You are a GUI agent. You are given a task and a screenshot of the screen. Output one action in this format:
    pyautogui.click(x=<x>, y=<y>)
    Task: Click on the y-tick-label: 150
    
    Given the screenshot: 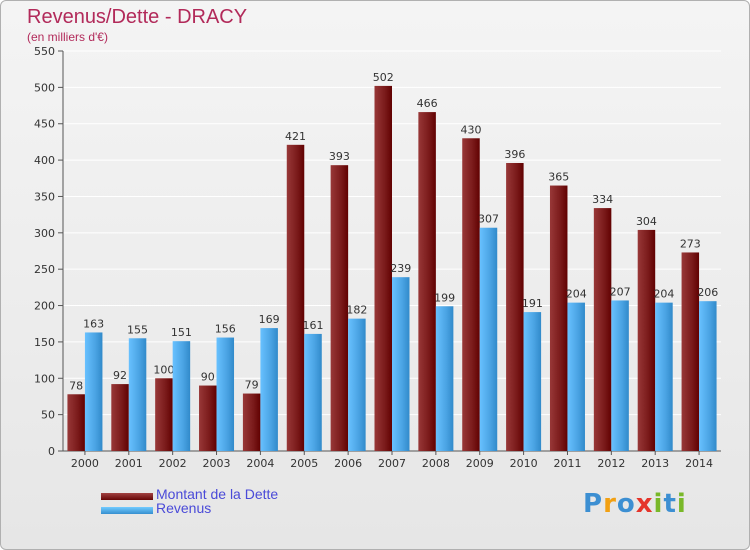 What is the action you would take?
    pyautogui.click(x=44, y=342)
    